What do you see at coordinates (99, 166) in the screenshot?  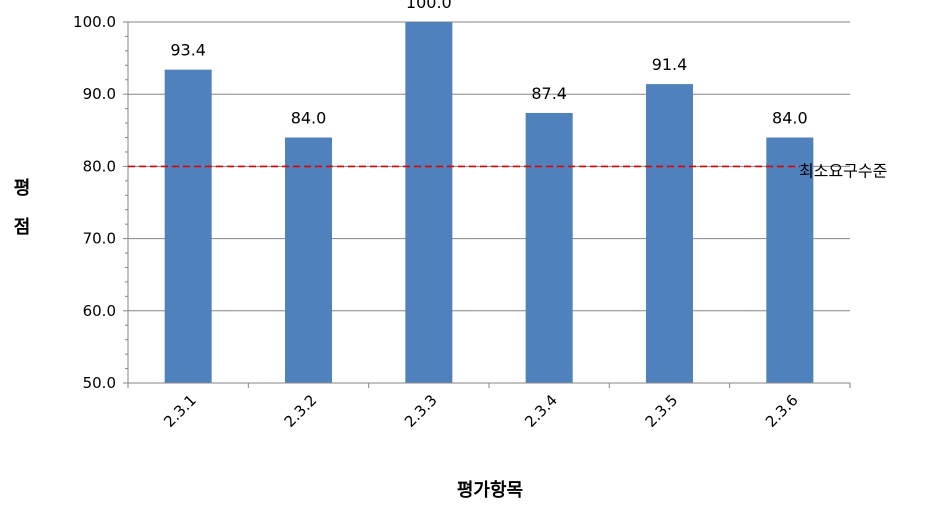 I see `y-tick-label: 80.0` at bounding box center [99, 166].